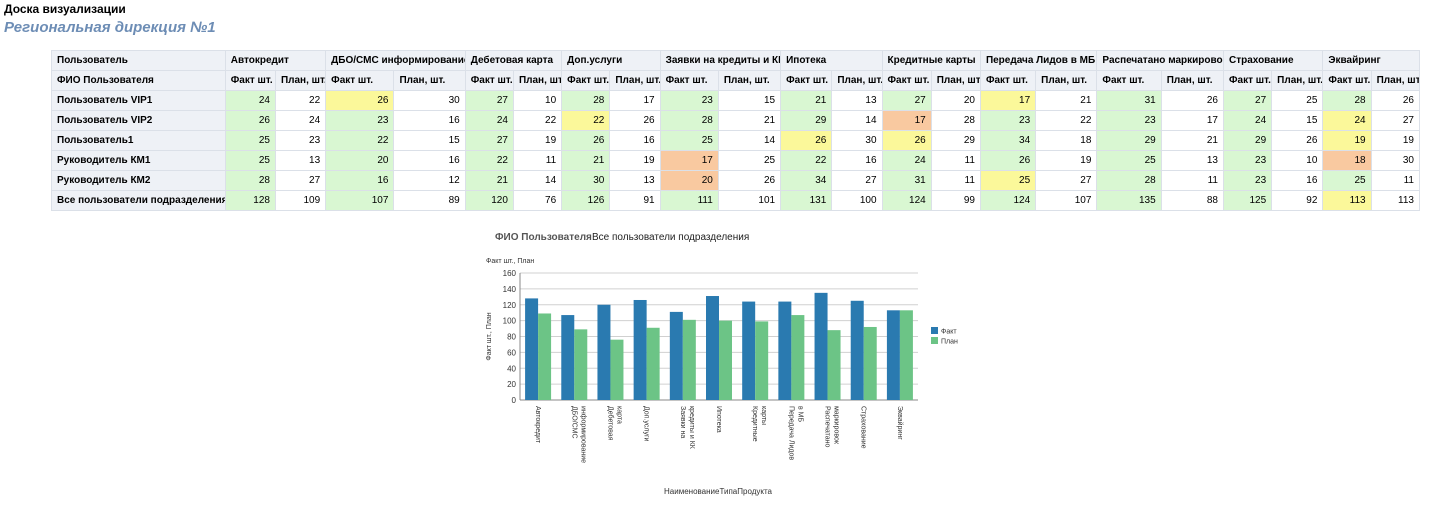 This screenshot has width=1429, height=513. Describe the element at coordinates (510, 321) in the screenshot. I see `y-tick-label: 100` at that location.